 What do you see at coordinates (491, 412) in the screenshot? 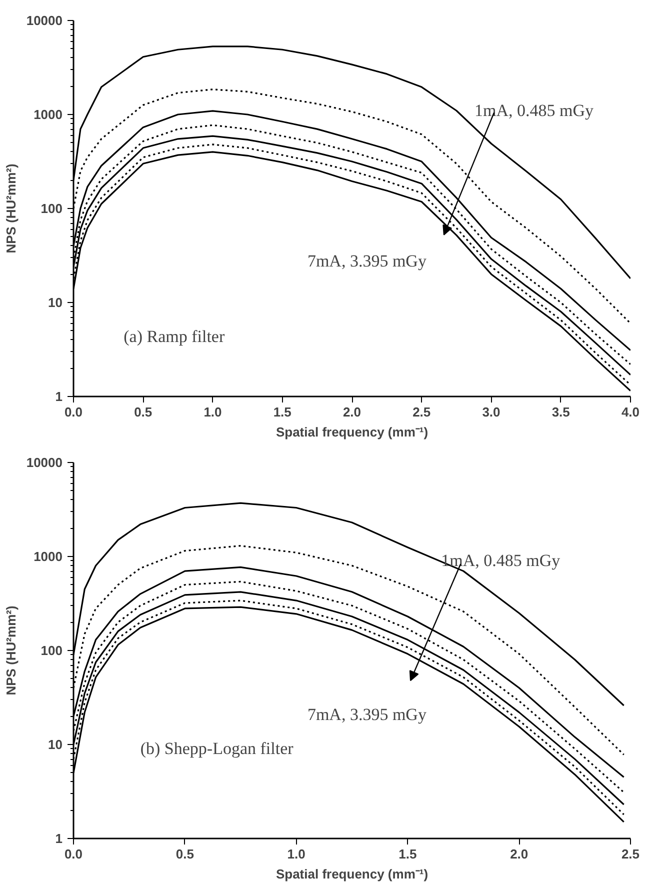
I see `x-tick-label: 3.0` at bounding box center [491, 412].